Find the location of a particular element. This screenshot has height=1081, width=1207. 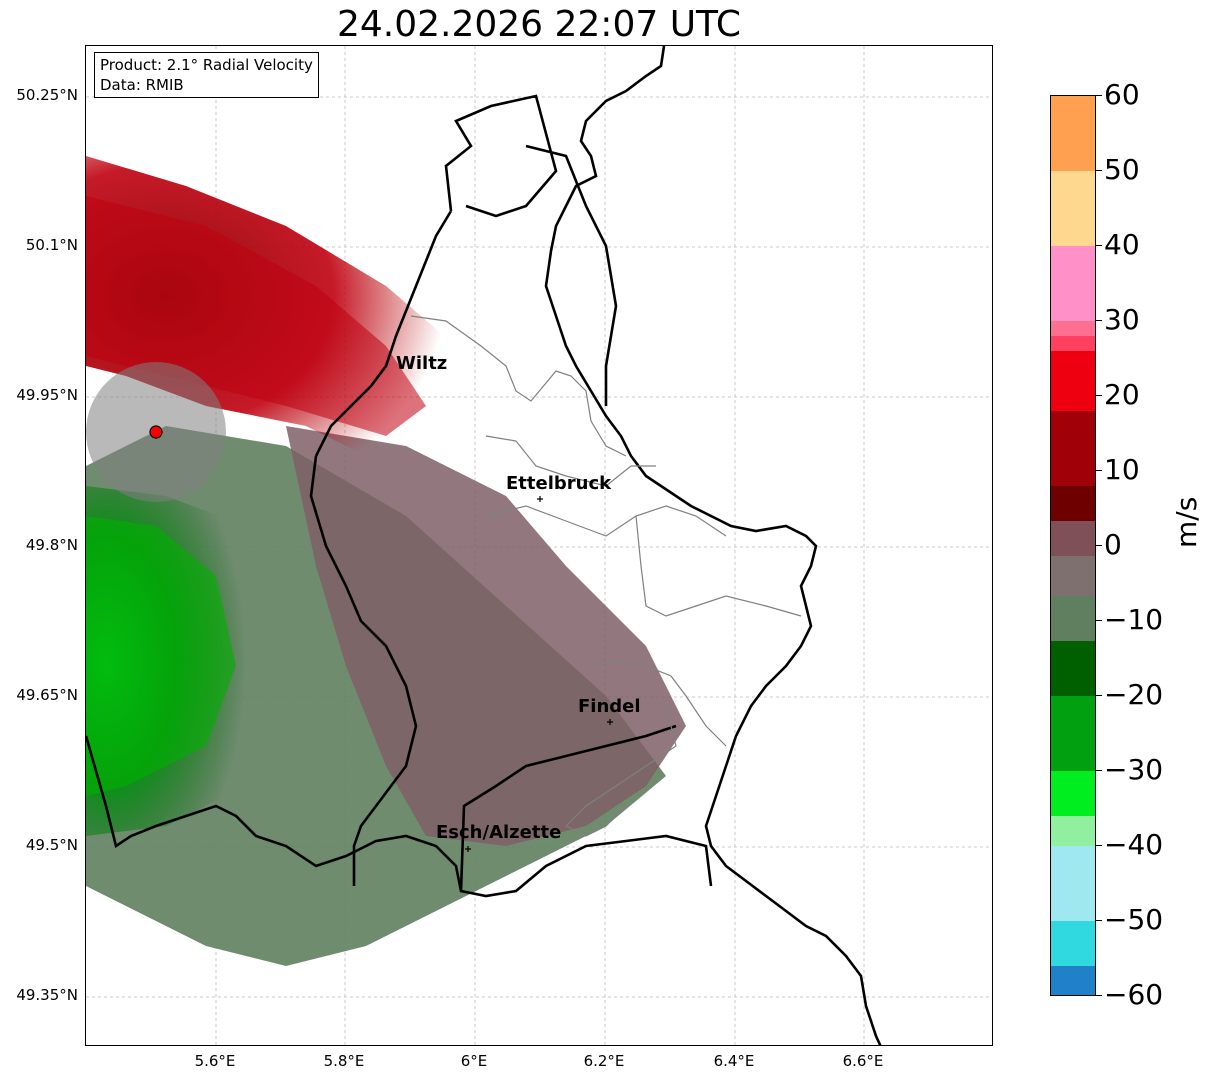

velocity-colorbar is located at coordinates (1073, 545).